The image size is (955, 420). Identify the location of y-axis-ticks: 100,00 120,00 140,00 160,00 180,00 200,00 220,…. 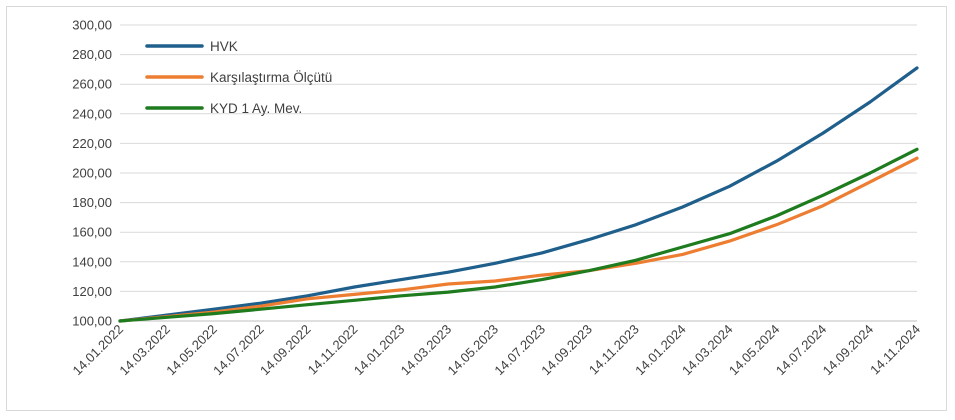
(92, 173).